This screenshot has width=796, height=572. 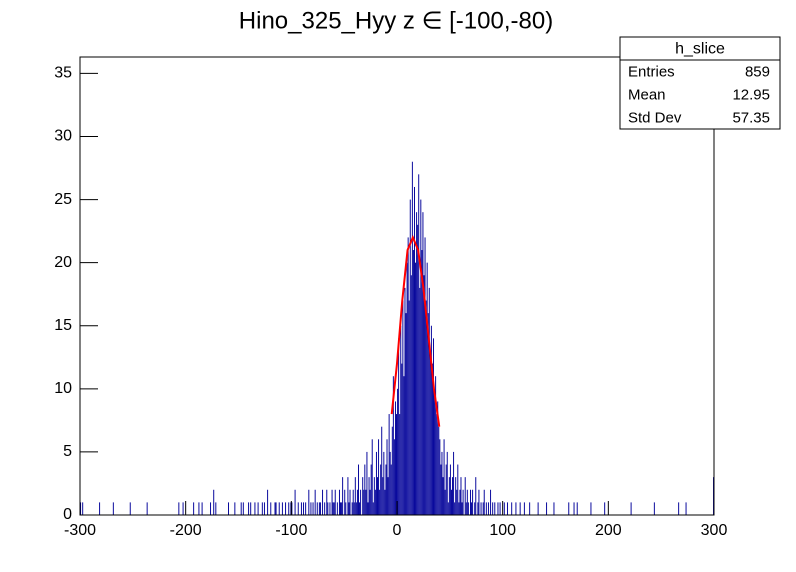 What do you see at coordinates (751, 94) in the screenshot?
I see `stats-value: 12.95` at bounding box center [751, 94].